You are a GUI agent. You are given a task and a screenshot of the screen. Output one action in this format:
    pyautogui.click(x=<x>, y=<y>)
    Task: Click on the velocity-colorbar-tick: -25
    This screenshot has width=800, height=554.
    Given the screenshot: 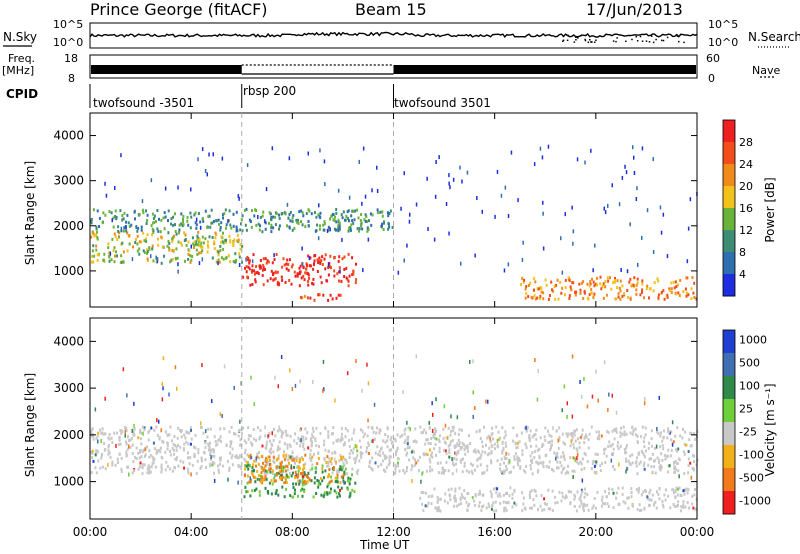 What is the action you would take?
    pyautogui.click(x=748, y=432)
    